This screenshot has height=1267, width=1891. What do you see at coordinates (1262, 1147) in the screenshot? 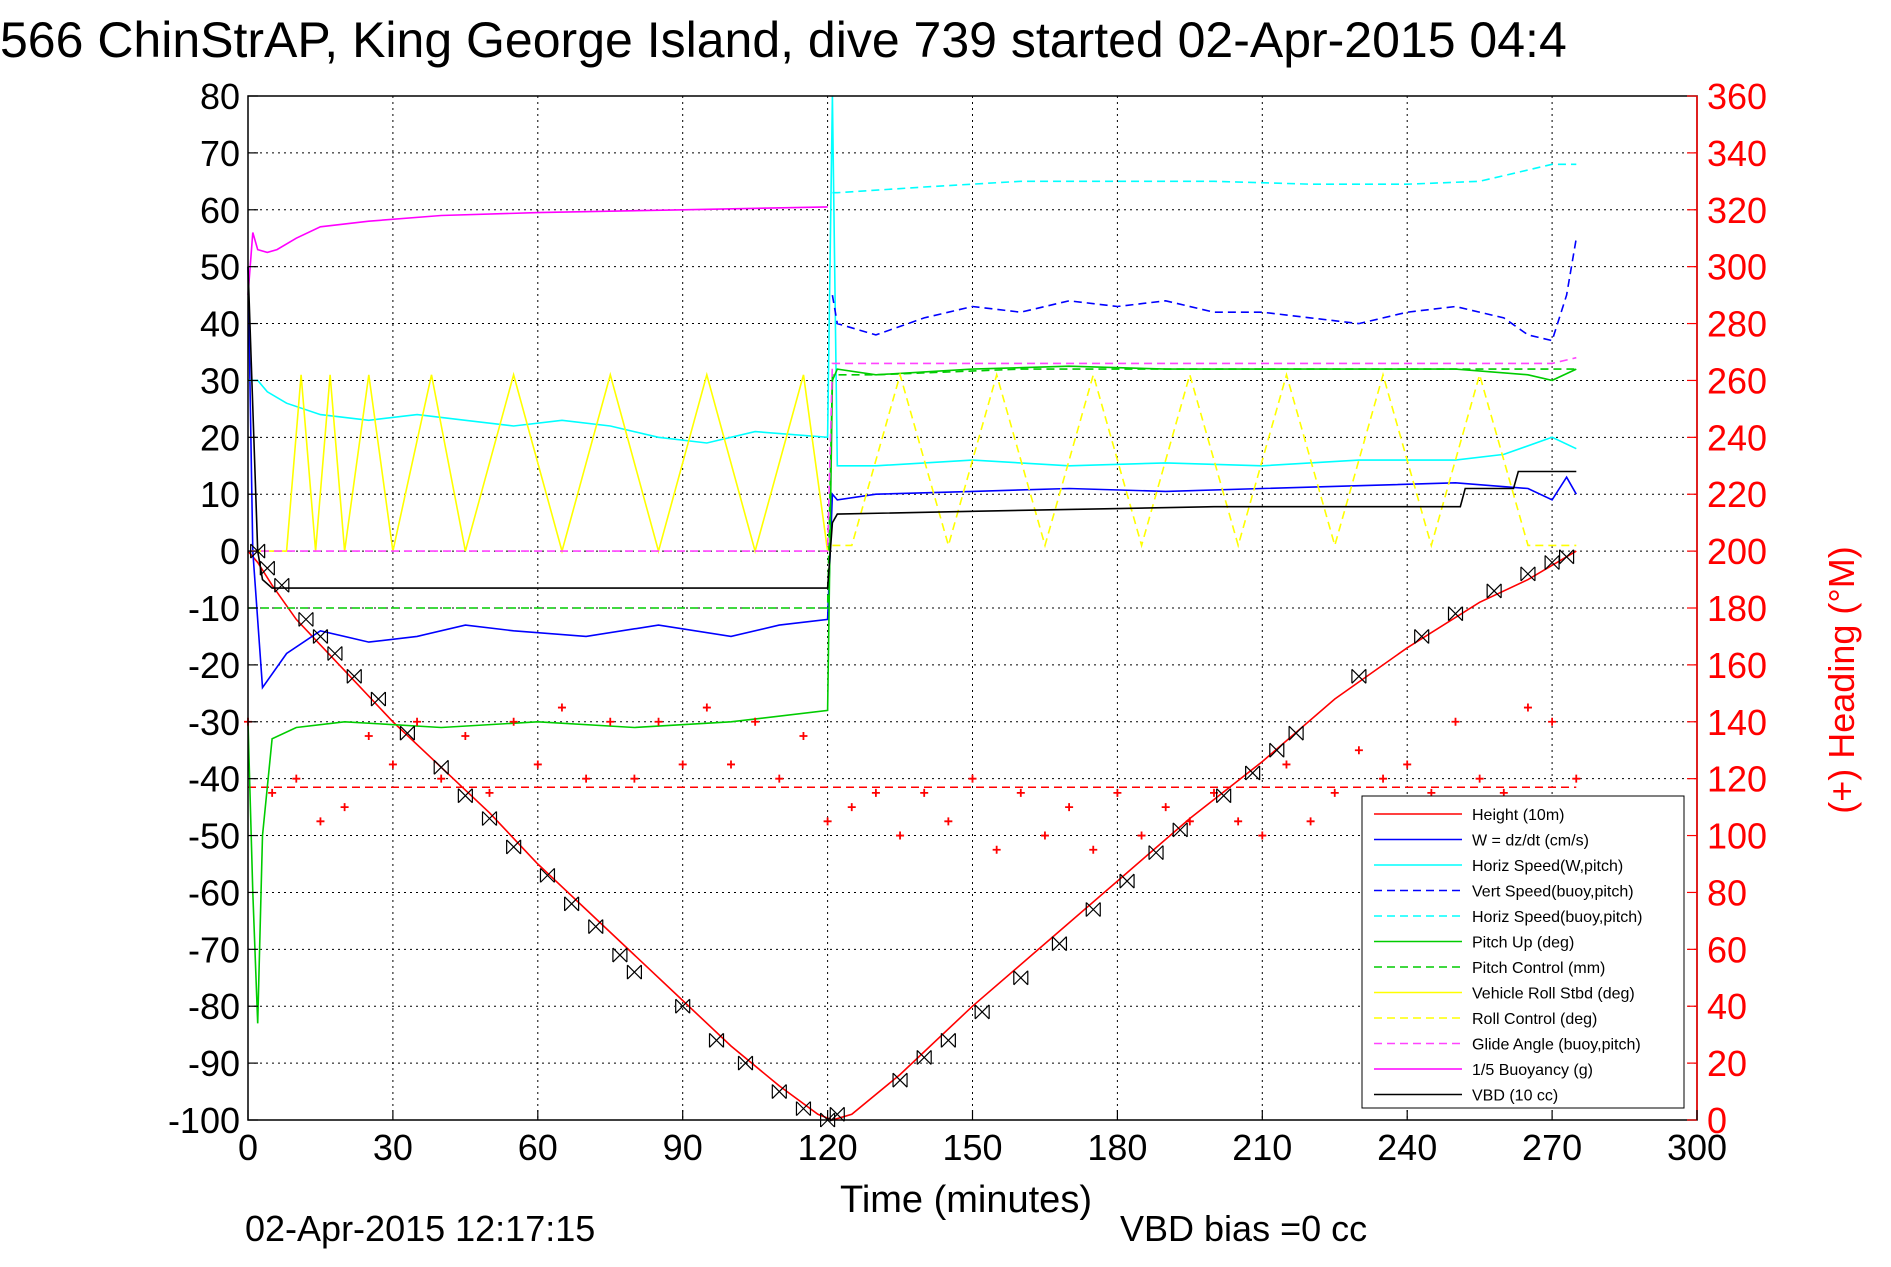
I see `x-tick-label: 210` at bounding box center [1262, 1147].